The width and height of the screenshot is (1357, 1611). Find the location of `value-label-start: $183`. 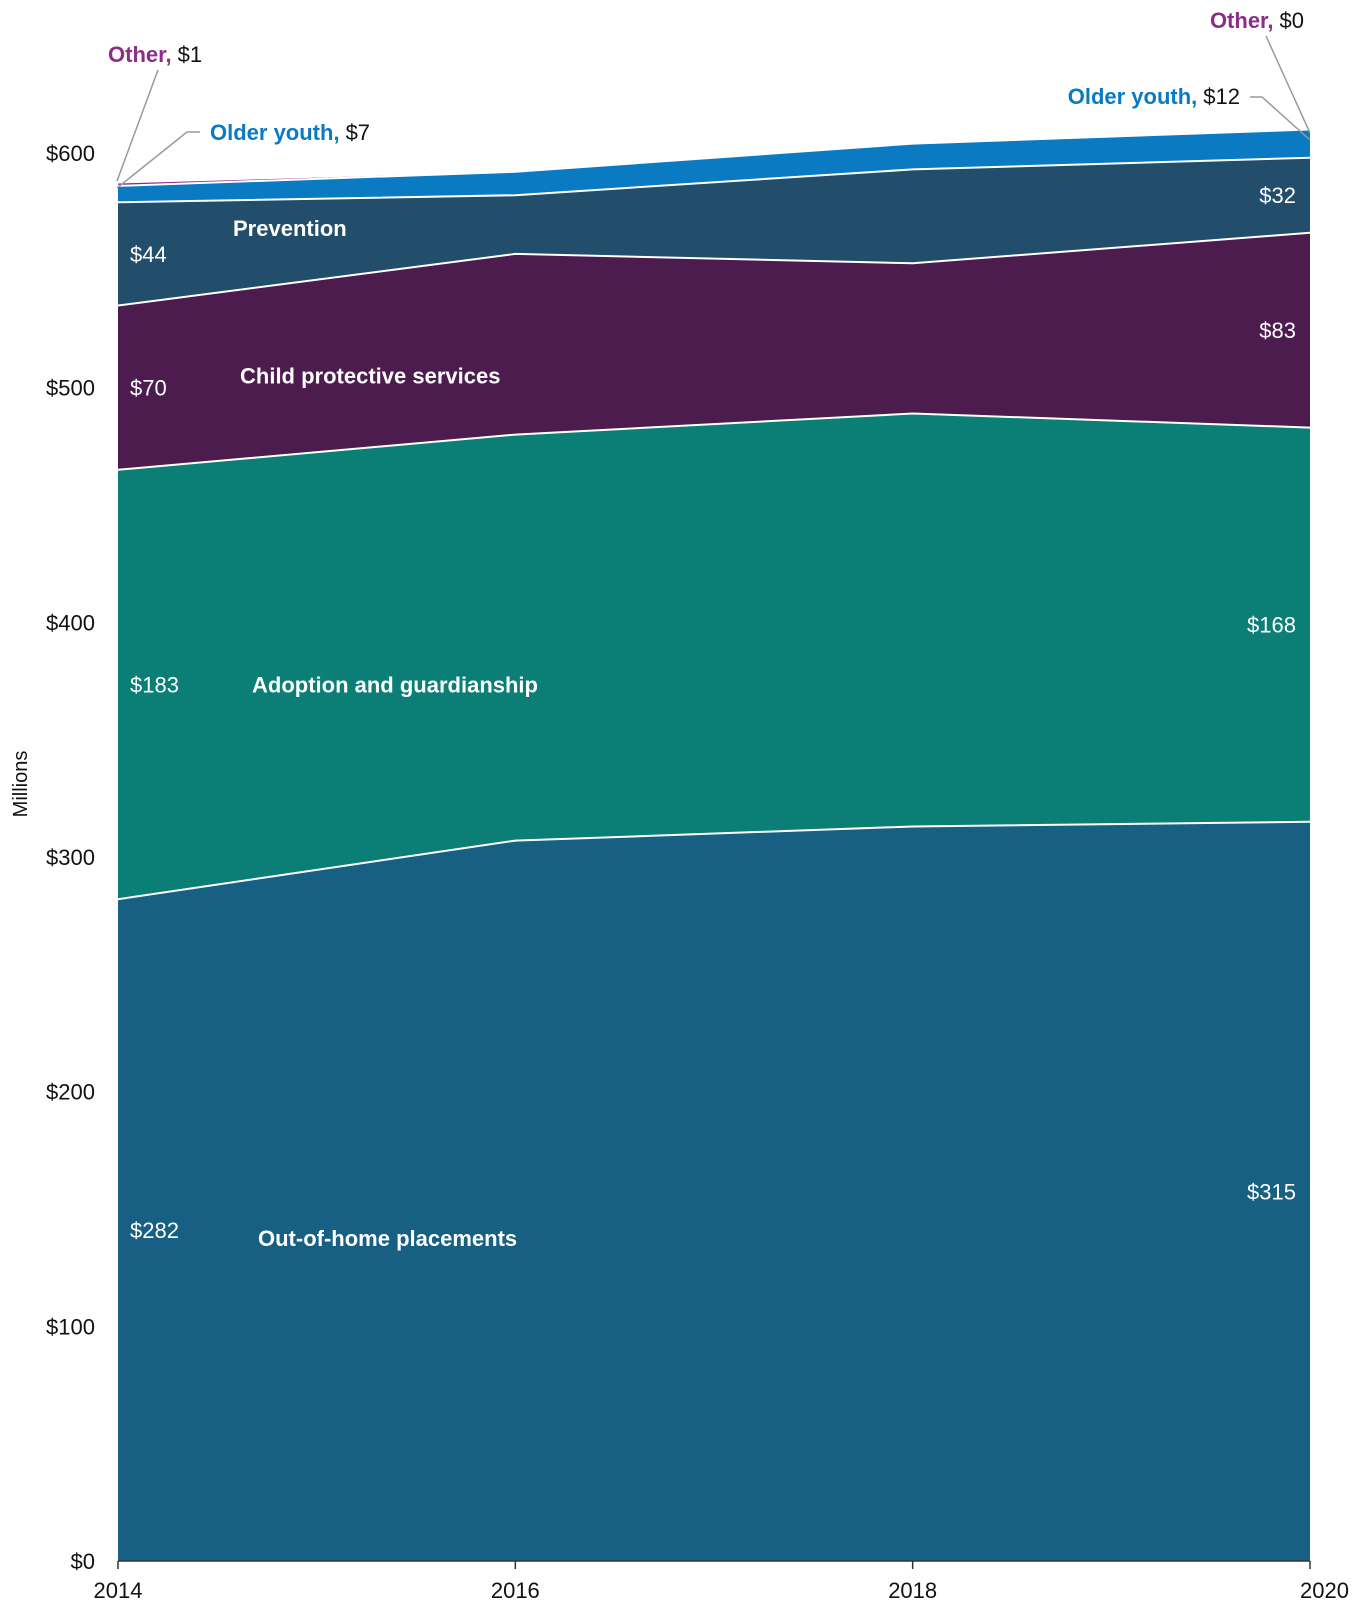

value-label-start: $183 is located at coordinates (154, 685).